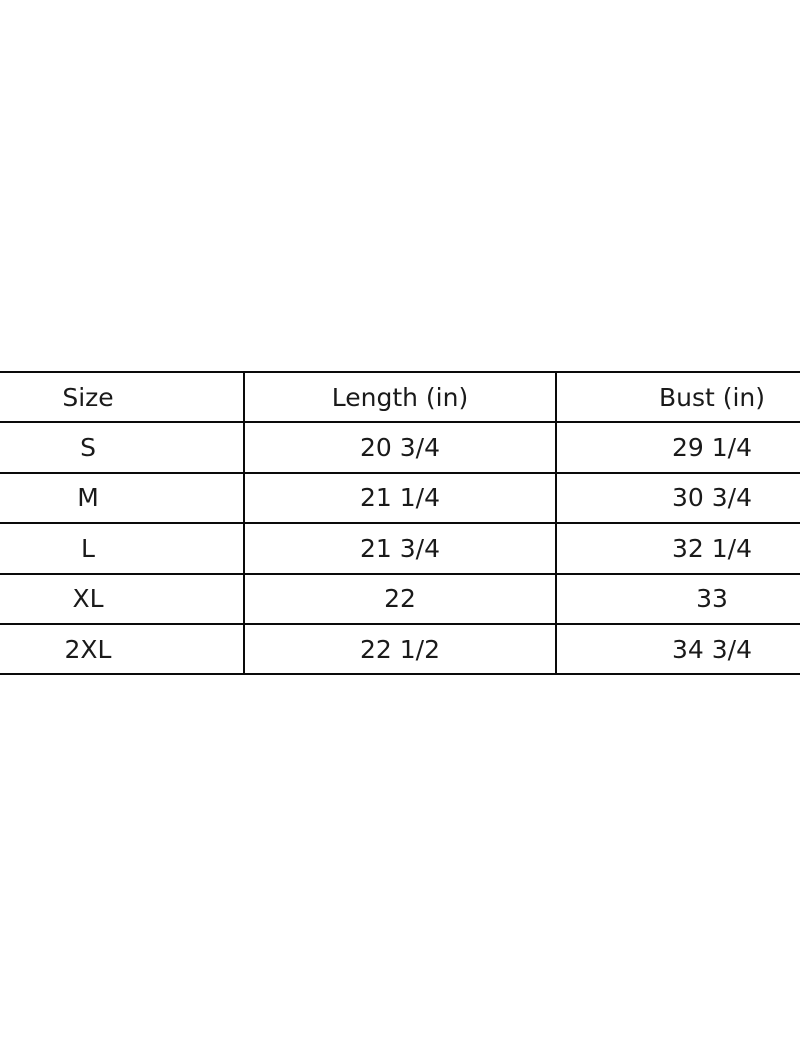 The image size is (800, 1050). What do you see at coordinates (677, 598) in the screenshot?
I see `cell-xl-bust: 33` at bounding box center [677, 598].